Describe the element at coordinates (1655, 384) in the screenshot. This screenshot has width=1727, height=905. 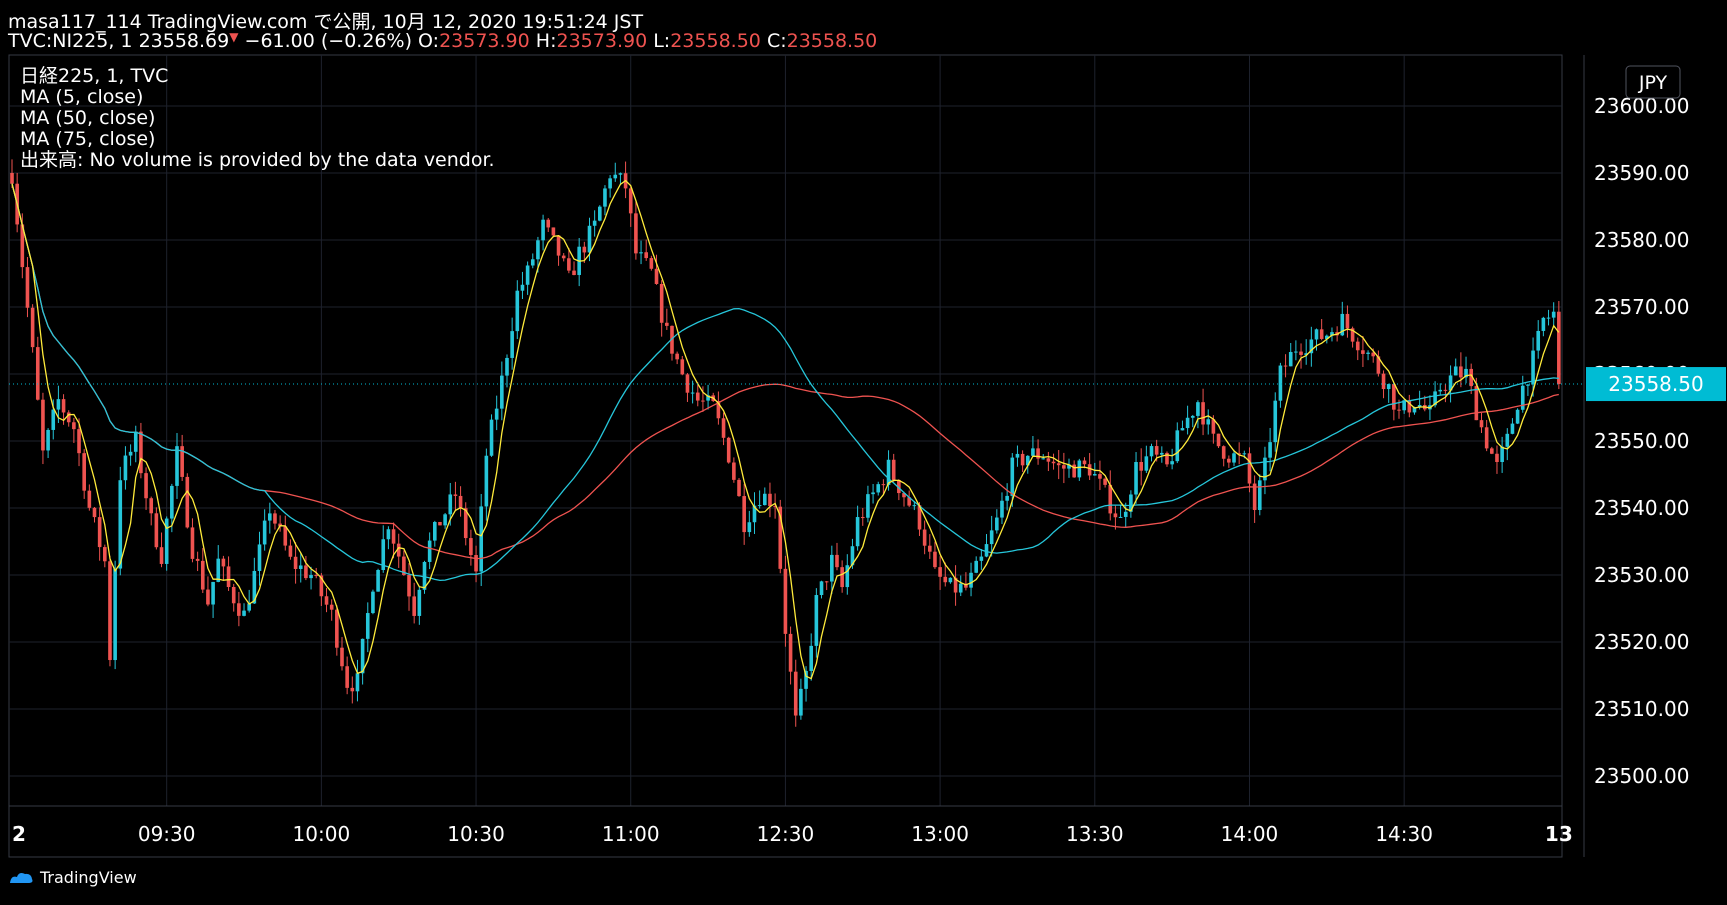
I see `price-tag-label: 23558.50` at that location.